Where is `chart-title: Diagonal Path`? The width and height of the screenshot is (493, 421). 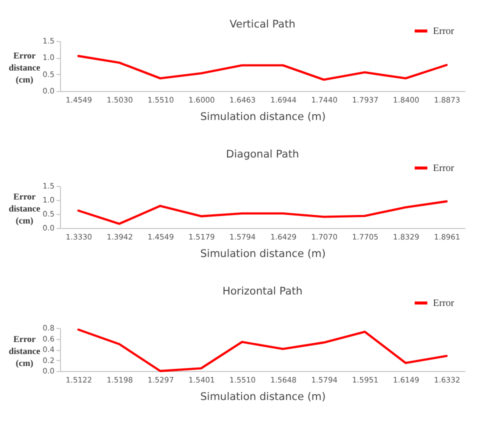 chart-title: Diagonal Path is located at coordinates (262, 154).